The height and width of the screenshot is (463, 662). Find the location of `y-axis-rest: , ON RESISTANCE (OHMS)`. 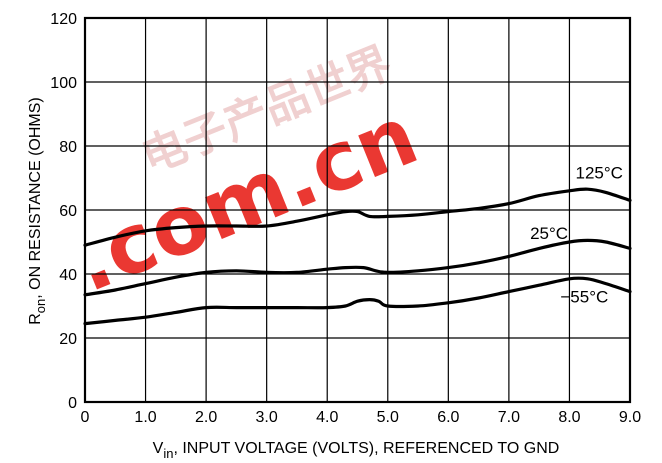

y-axis-rest: , ON RESISTANCE (OHMS) is located at coordinates (35, 198).